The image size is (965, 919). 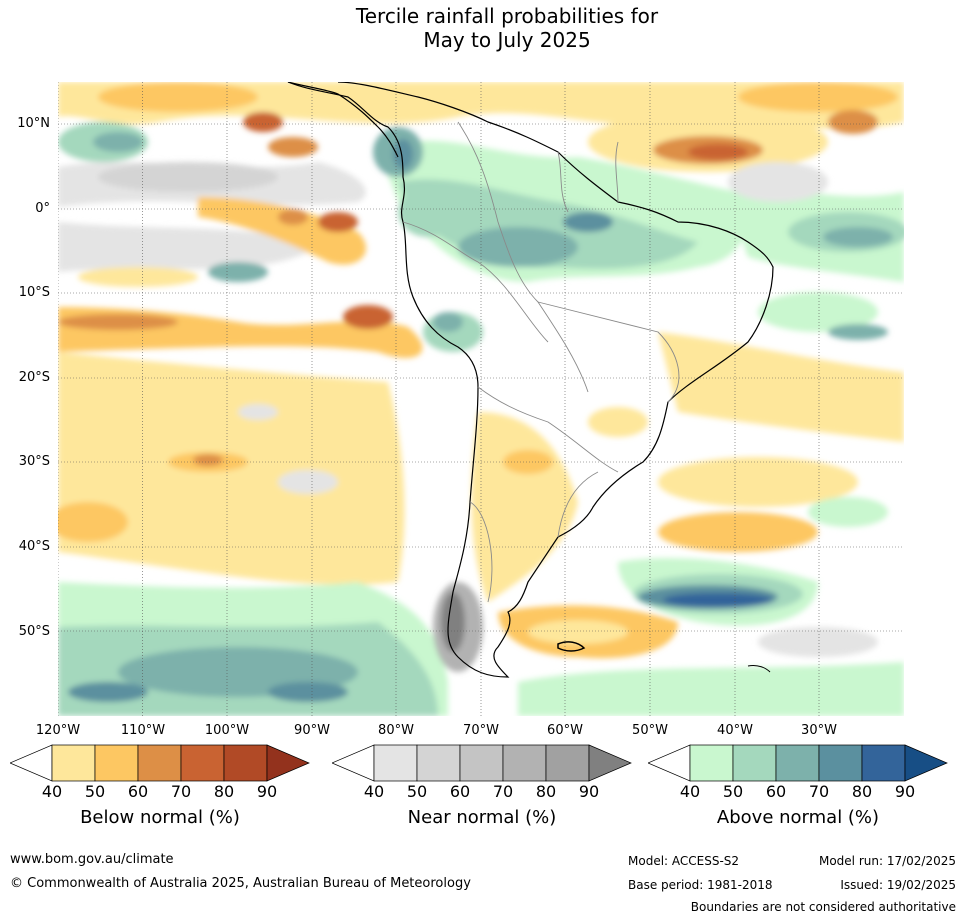 What do you see at coordinates (58, 730) in the screenshot?
I see `lon-label-120w: 120°W` at bounding box center [58, 730].